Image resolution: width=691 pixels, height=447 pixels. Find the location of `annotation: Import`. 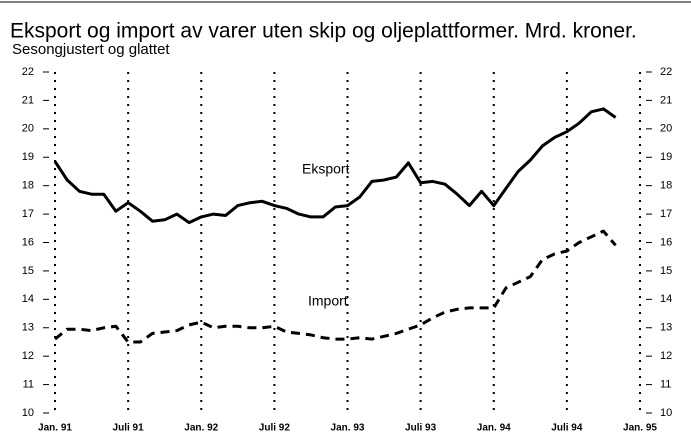

annotation: Import is located at coordinates (328, 301).